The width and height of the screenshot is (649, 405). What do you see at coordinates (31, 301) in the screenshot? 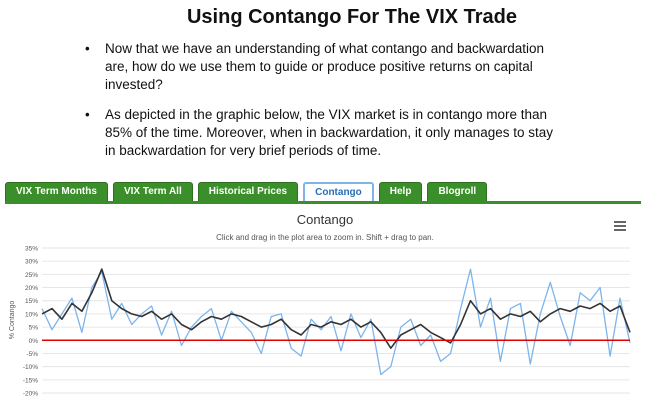
I see `y-tick-label: 15%` at bounding box center [31, 301].